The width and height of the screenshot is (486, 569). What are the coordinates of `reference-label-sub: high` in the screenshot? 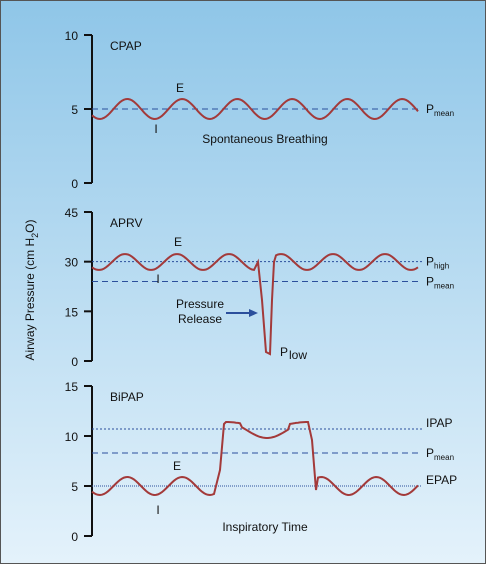 It's located at (441, 266).